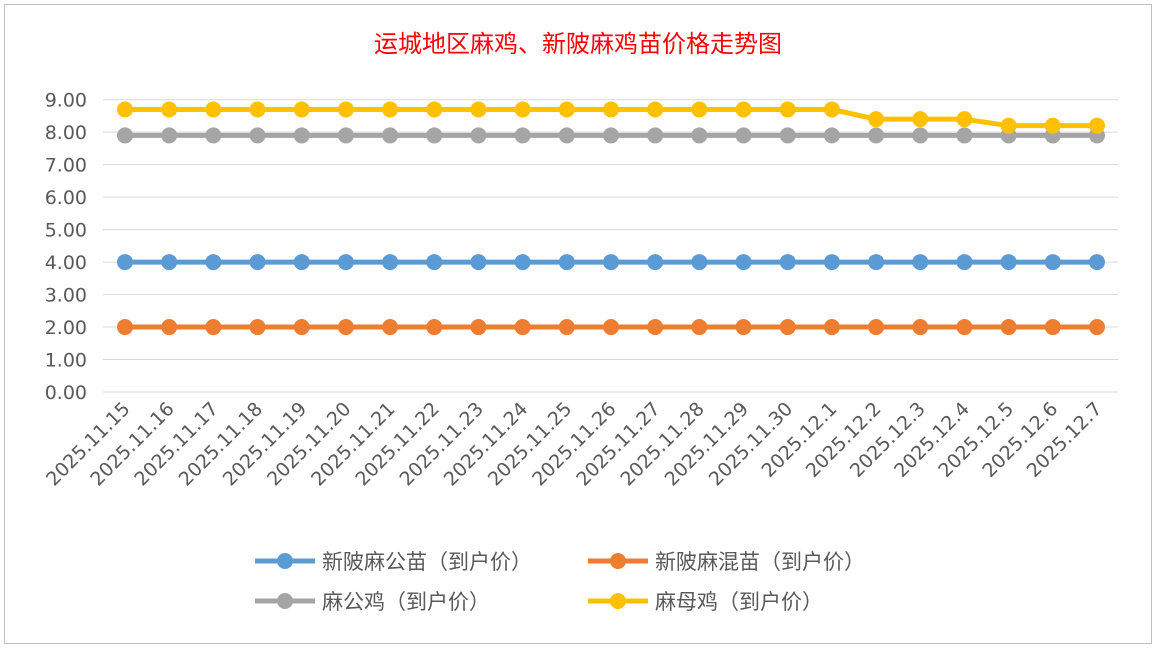 Image resolution: width=1156 pixels, height=648 pixels. What do you see at coordinates (406, 602) in the screenshot?
I see `legend-label: 麻公鸡（到户价）` at bounding box center [406, 602].